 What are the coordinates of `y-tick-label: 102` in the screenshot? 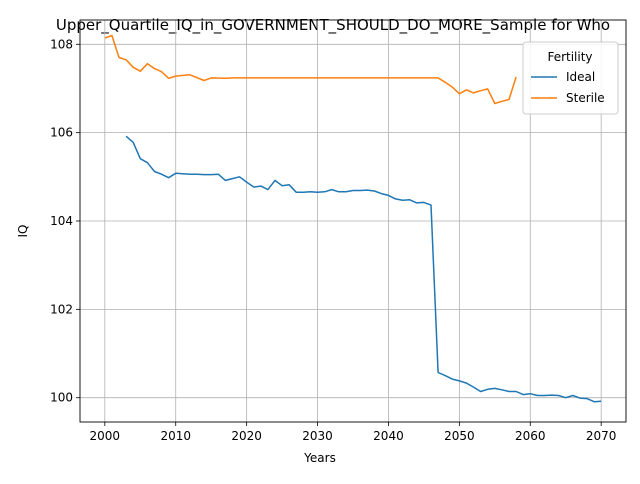 It's located at (61, 309).